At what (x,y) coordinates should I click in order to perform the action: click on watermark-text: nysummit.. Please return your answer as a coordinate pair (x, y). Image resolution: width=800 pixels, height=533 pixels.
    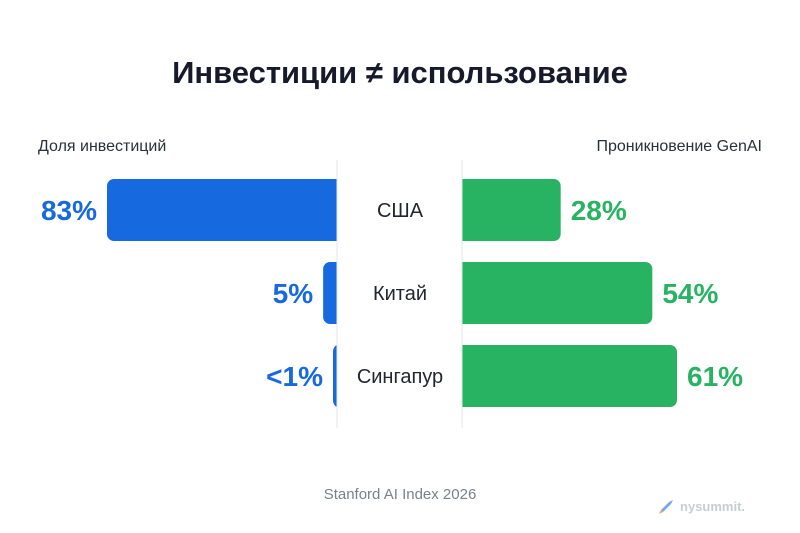
    Looking at the image, I should click on (712, 506).